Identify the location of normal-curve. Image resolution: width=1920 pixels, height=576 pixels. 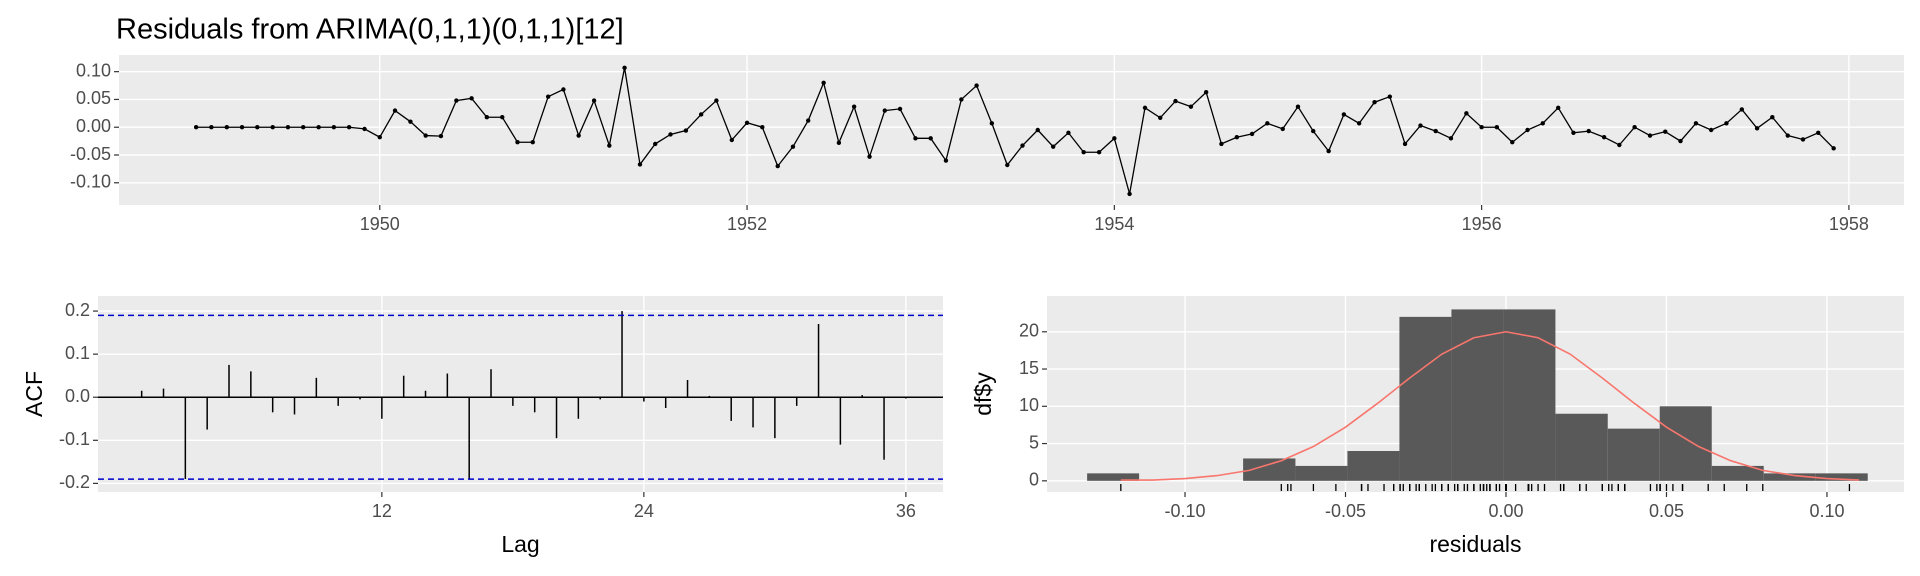
(1490, 405).